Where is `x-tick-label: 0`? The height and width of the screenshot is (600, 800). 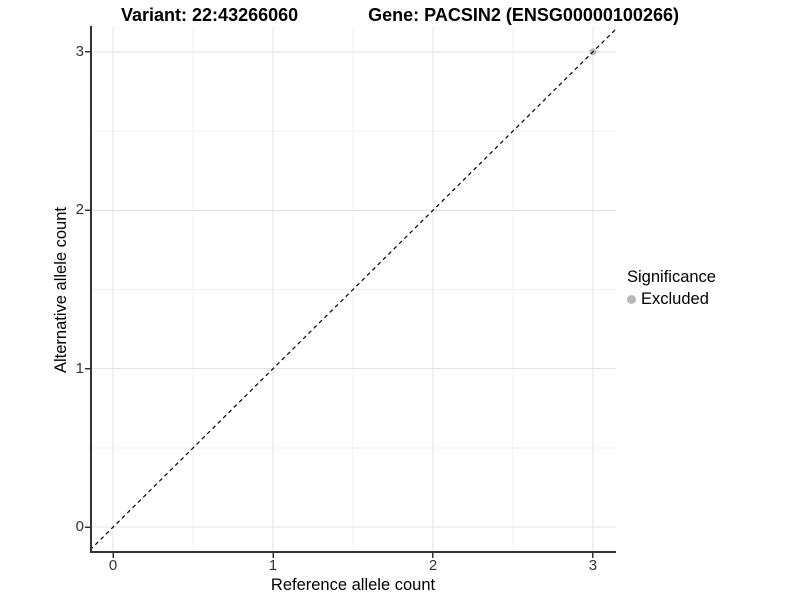
x-tick-label: 0 is located at coordinates (113, 565).